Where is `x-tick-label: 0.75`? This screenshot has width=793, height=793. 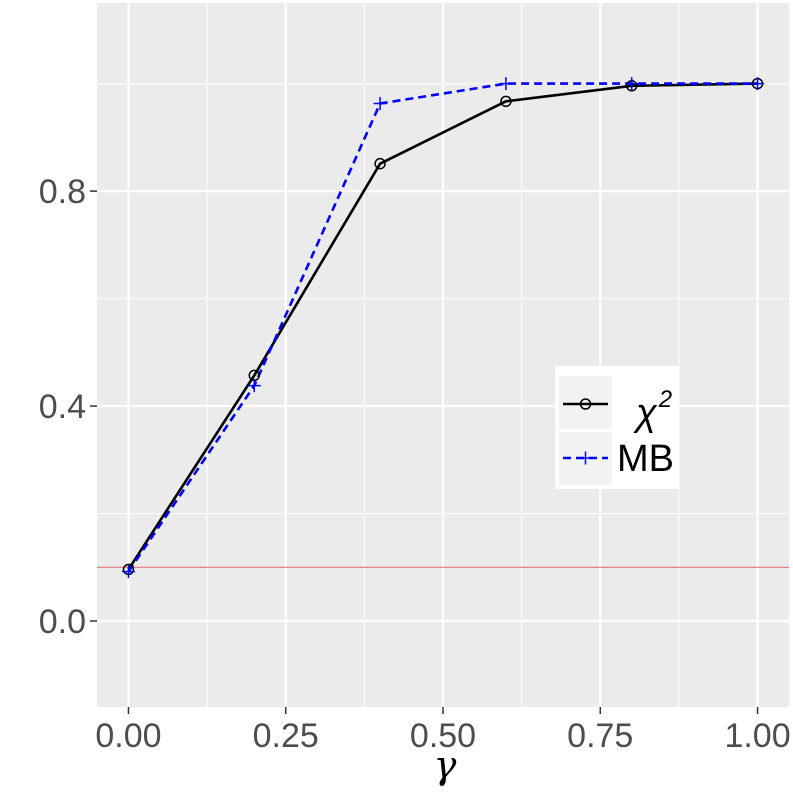
x-tick-label: 0.75 is located at coordinates (600, 736).